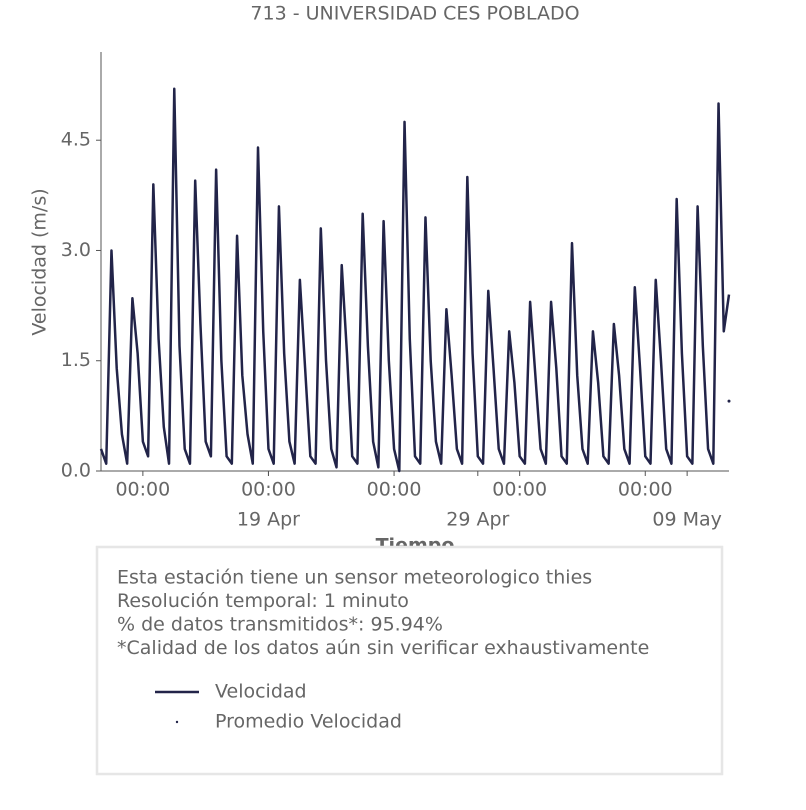 This screenshot has width=806, height=810. What do you see at coordinates (76, 360) in the screenshot?
I see `y-tick-label: 1.5` at bounding box center [76, 360].